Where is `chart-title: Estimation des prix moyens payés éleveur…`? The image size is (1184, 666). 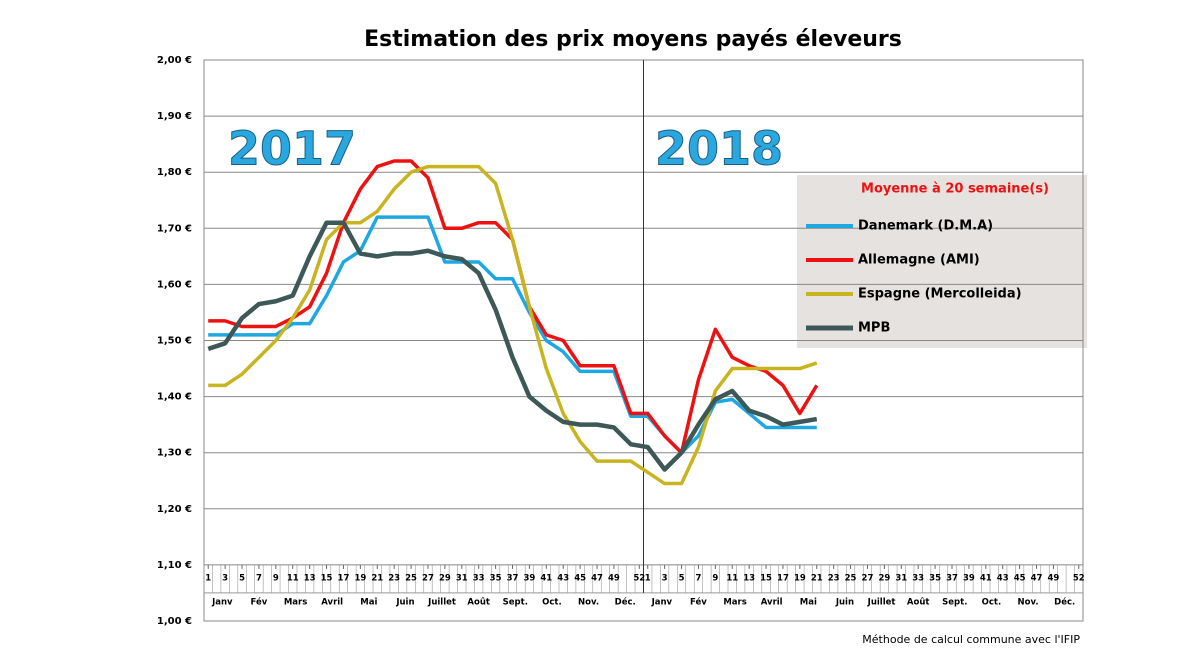 chart-title: Estimation des prix moyens payés éleveur… is located at coordinates (633, 39).